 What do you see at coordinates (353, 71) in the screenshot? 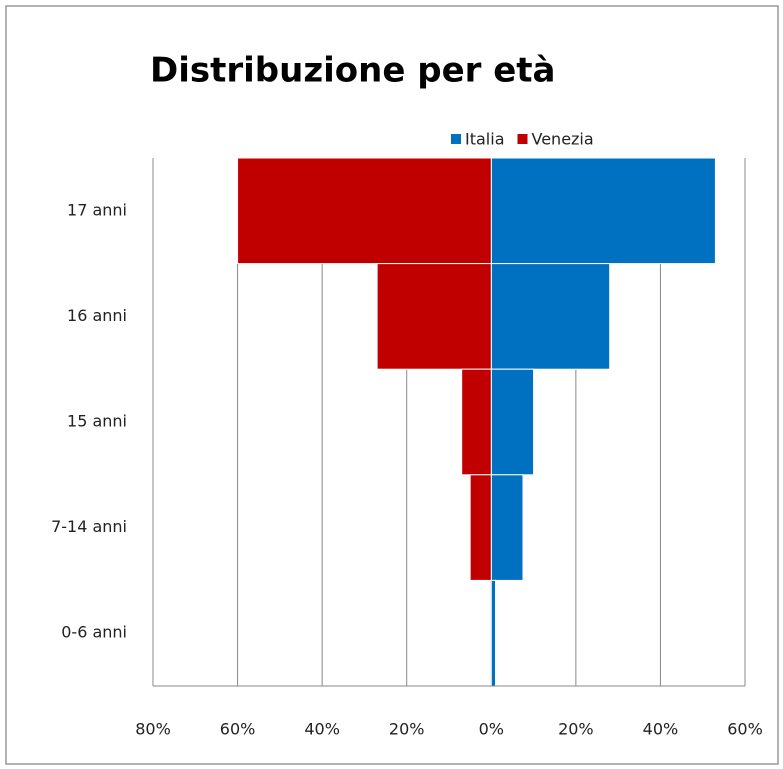
I see `chart-title: Distribuzione per età` at bounding box center [353, 71].